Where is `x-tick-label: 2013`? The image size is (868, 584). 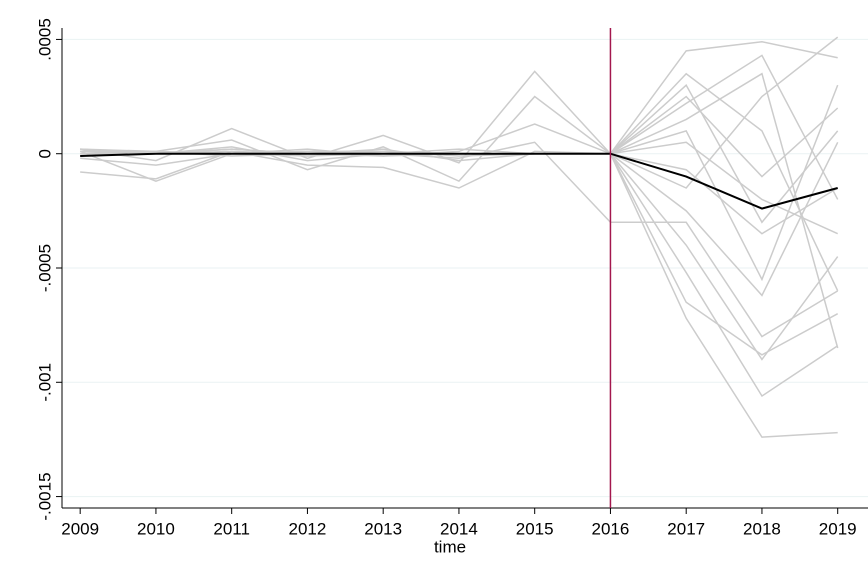 x-tick-label: 2013 is located at coordinates (383, 528).